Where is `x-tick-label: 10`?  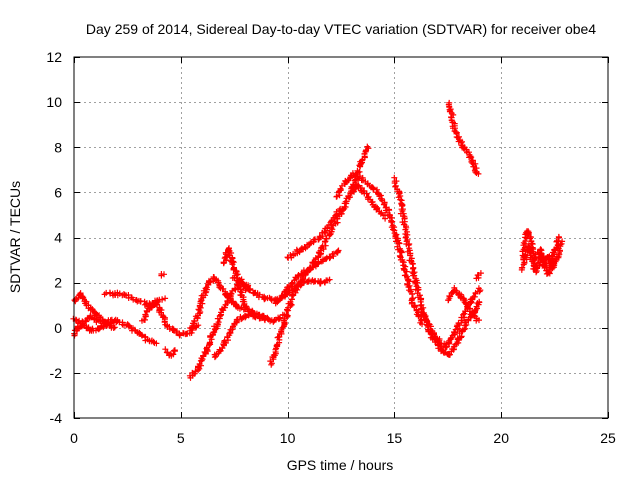 x-tick-label: 10 is located at coordinates (288, 438).